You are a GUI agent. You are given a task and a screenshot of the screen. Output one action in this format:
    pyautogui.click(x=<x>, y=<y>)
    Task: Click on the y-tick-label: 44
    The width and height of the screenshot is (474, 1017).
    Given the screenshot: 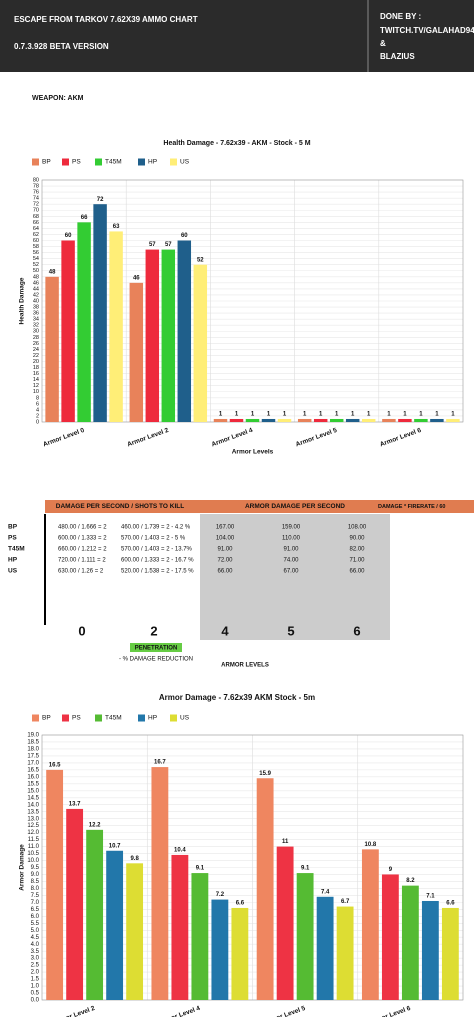 What is the action you would take?
    pyautogui.click(x=36, y=289)
    